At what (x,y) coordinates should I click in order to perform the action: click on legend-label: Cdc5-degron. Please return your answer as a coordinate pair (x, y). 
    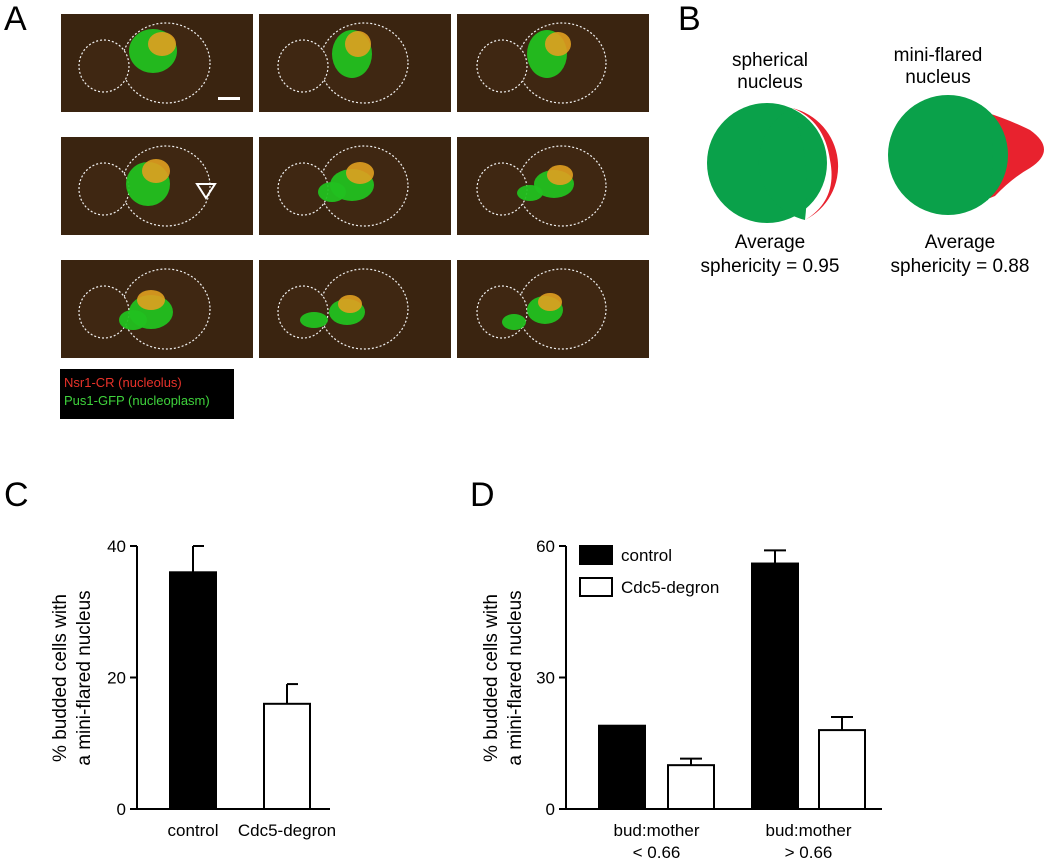
    Looking at the image, I should click on (670, 587).